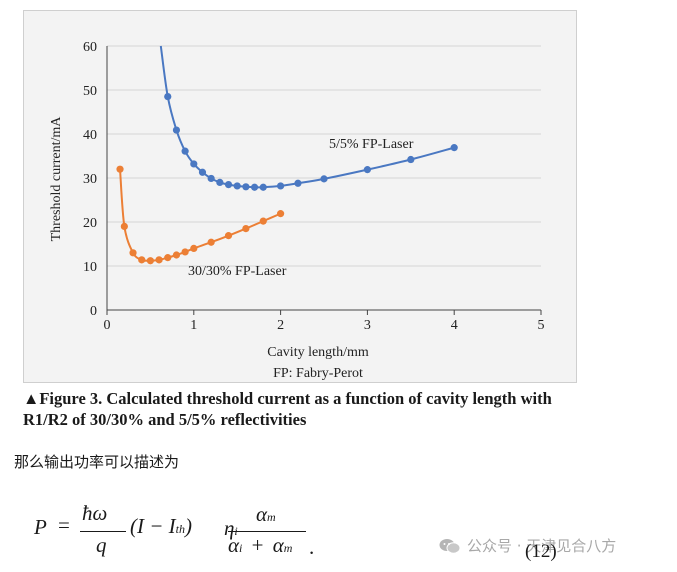  What do you see at coordinates (266, 514) in the screenshot?
I see `eq-alpha-m-num: αm` at bounding box center [266, 514].